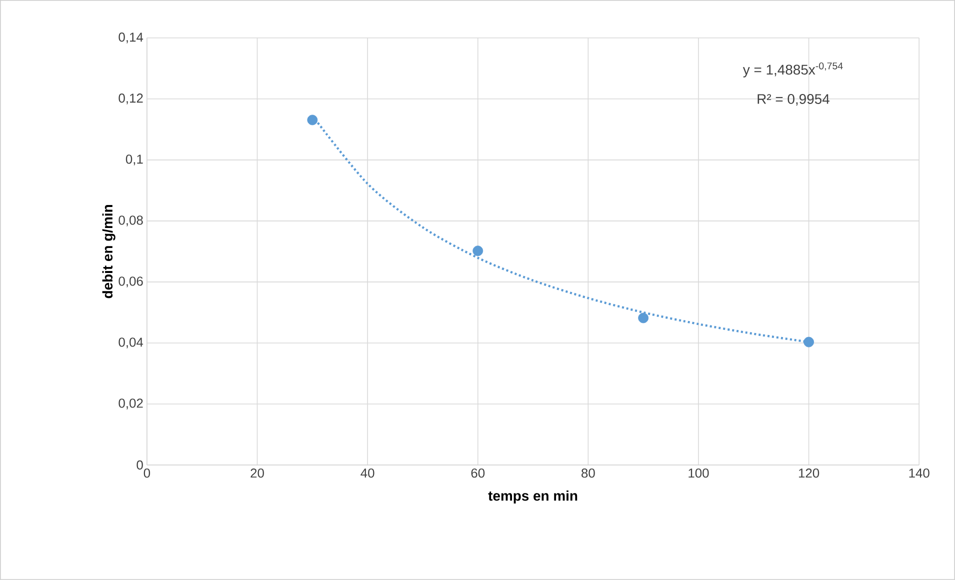  Describe the element at coordinates (147, 473) in the screenshot. I see `x-tick-label: 0` at that location.